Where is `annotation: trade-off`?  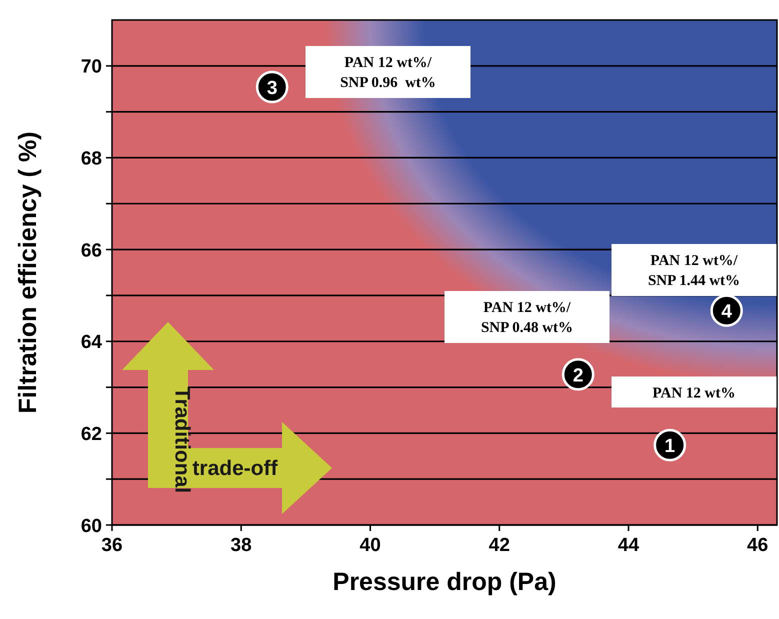 annotation: trade-off is located at coordinates (235, 468).